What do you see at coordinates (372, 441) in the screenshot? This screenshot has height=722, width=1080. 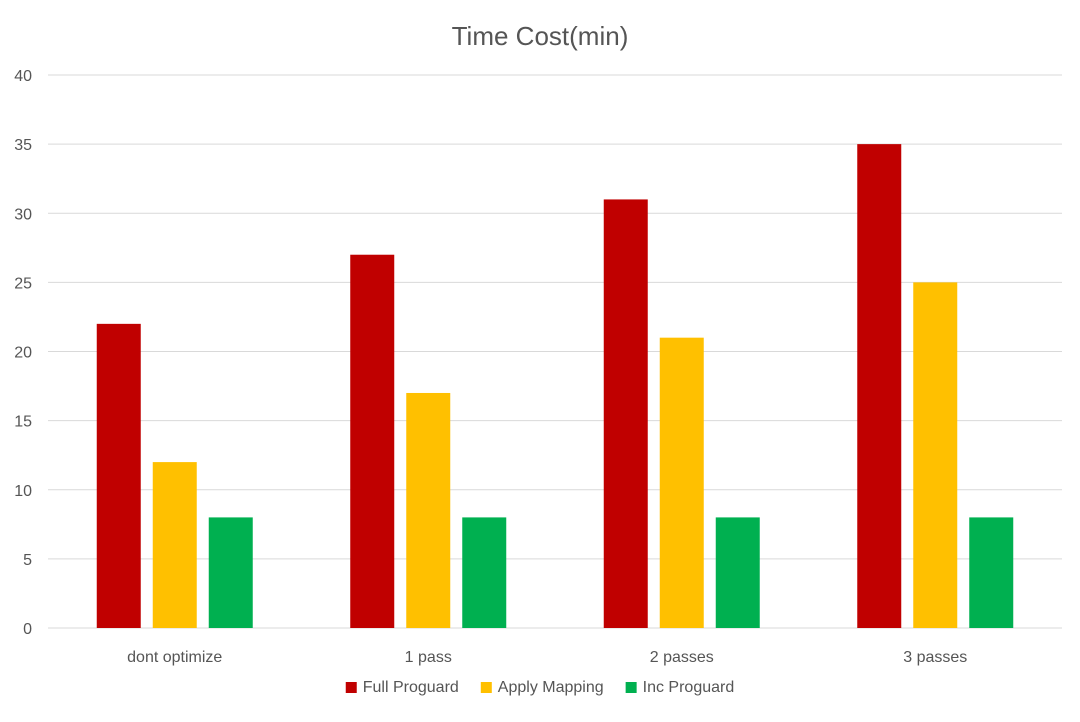 I see `bar-full-proguard-1-pass` at bounding box center [372, 441].